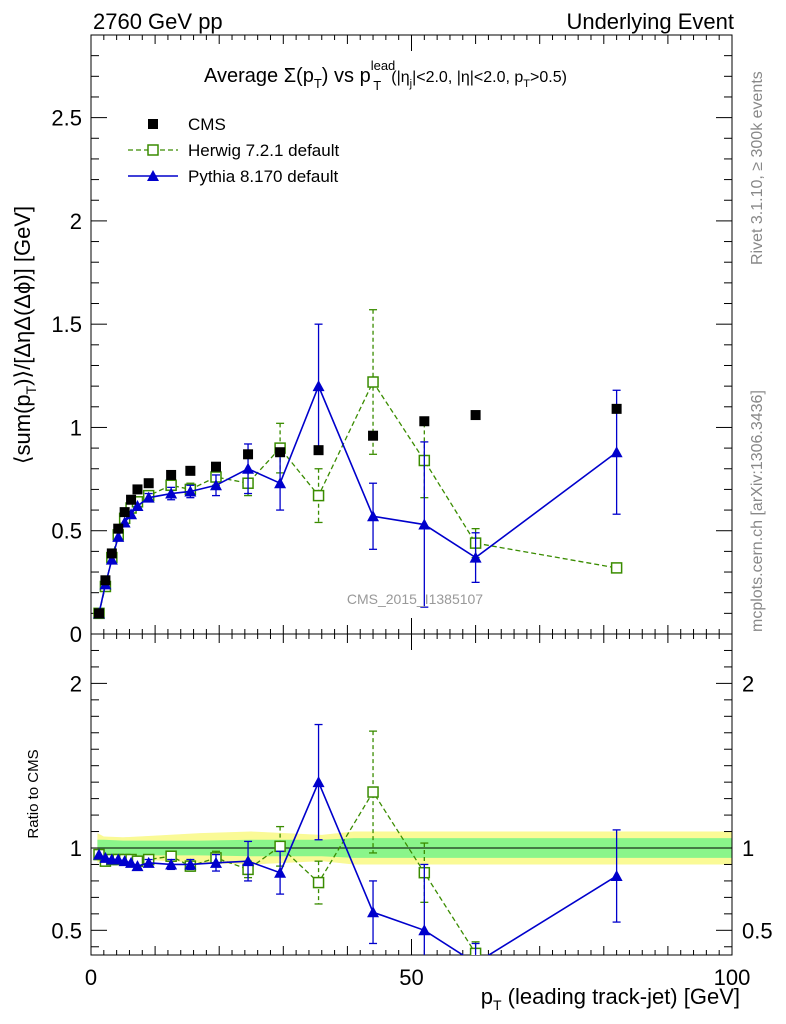 The image size is (786, 1024). What do you see at coordinates (411, 977) in the screenshot?
I see `x-tick-label: 50` at bounding box center [411, 977].